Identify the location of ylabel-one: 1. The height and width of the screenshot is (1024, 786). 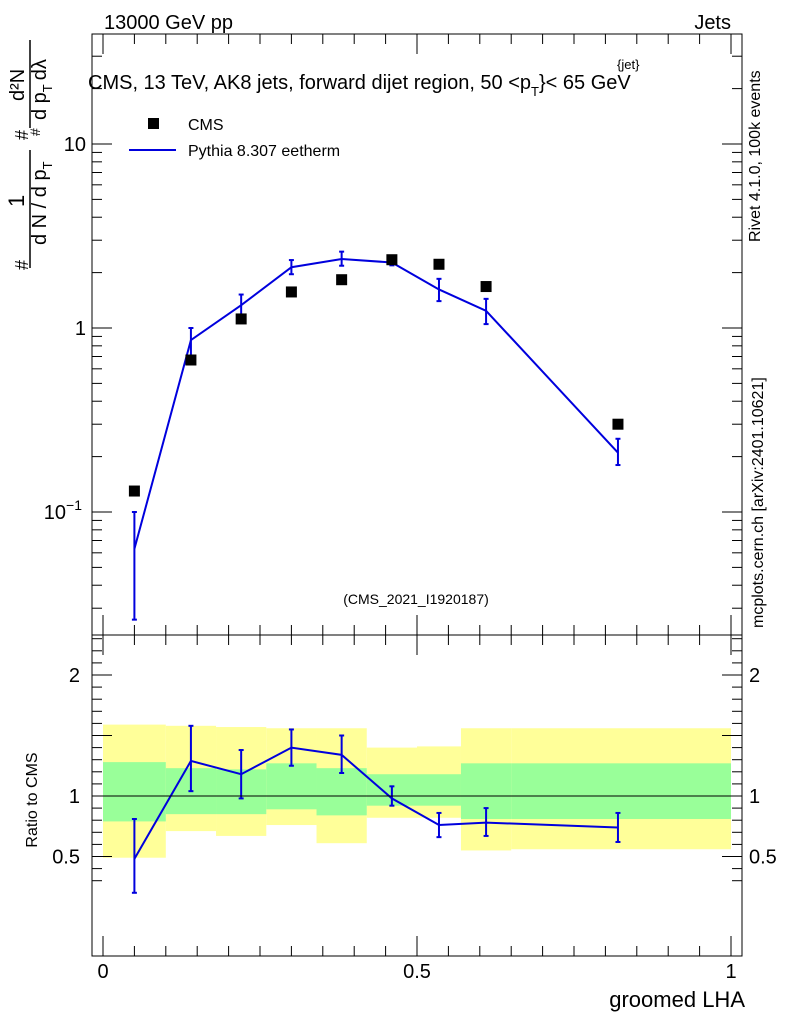
(16, 201).